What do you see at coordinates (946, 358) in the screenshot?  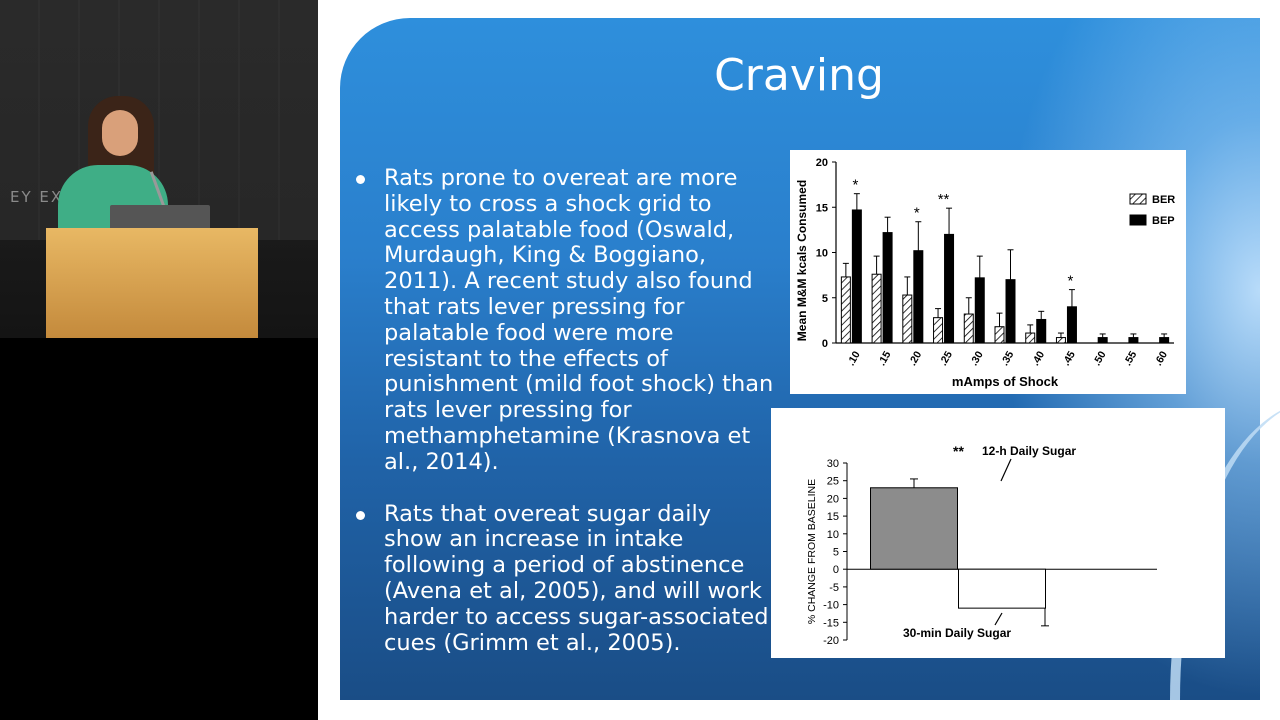 I see `x-tick-label: .25` at bounding box center [946, 358].